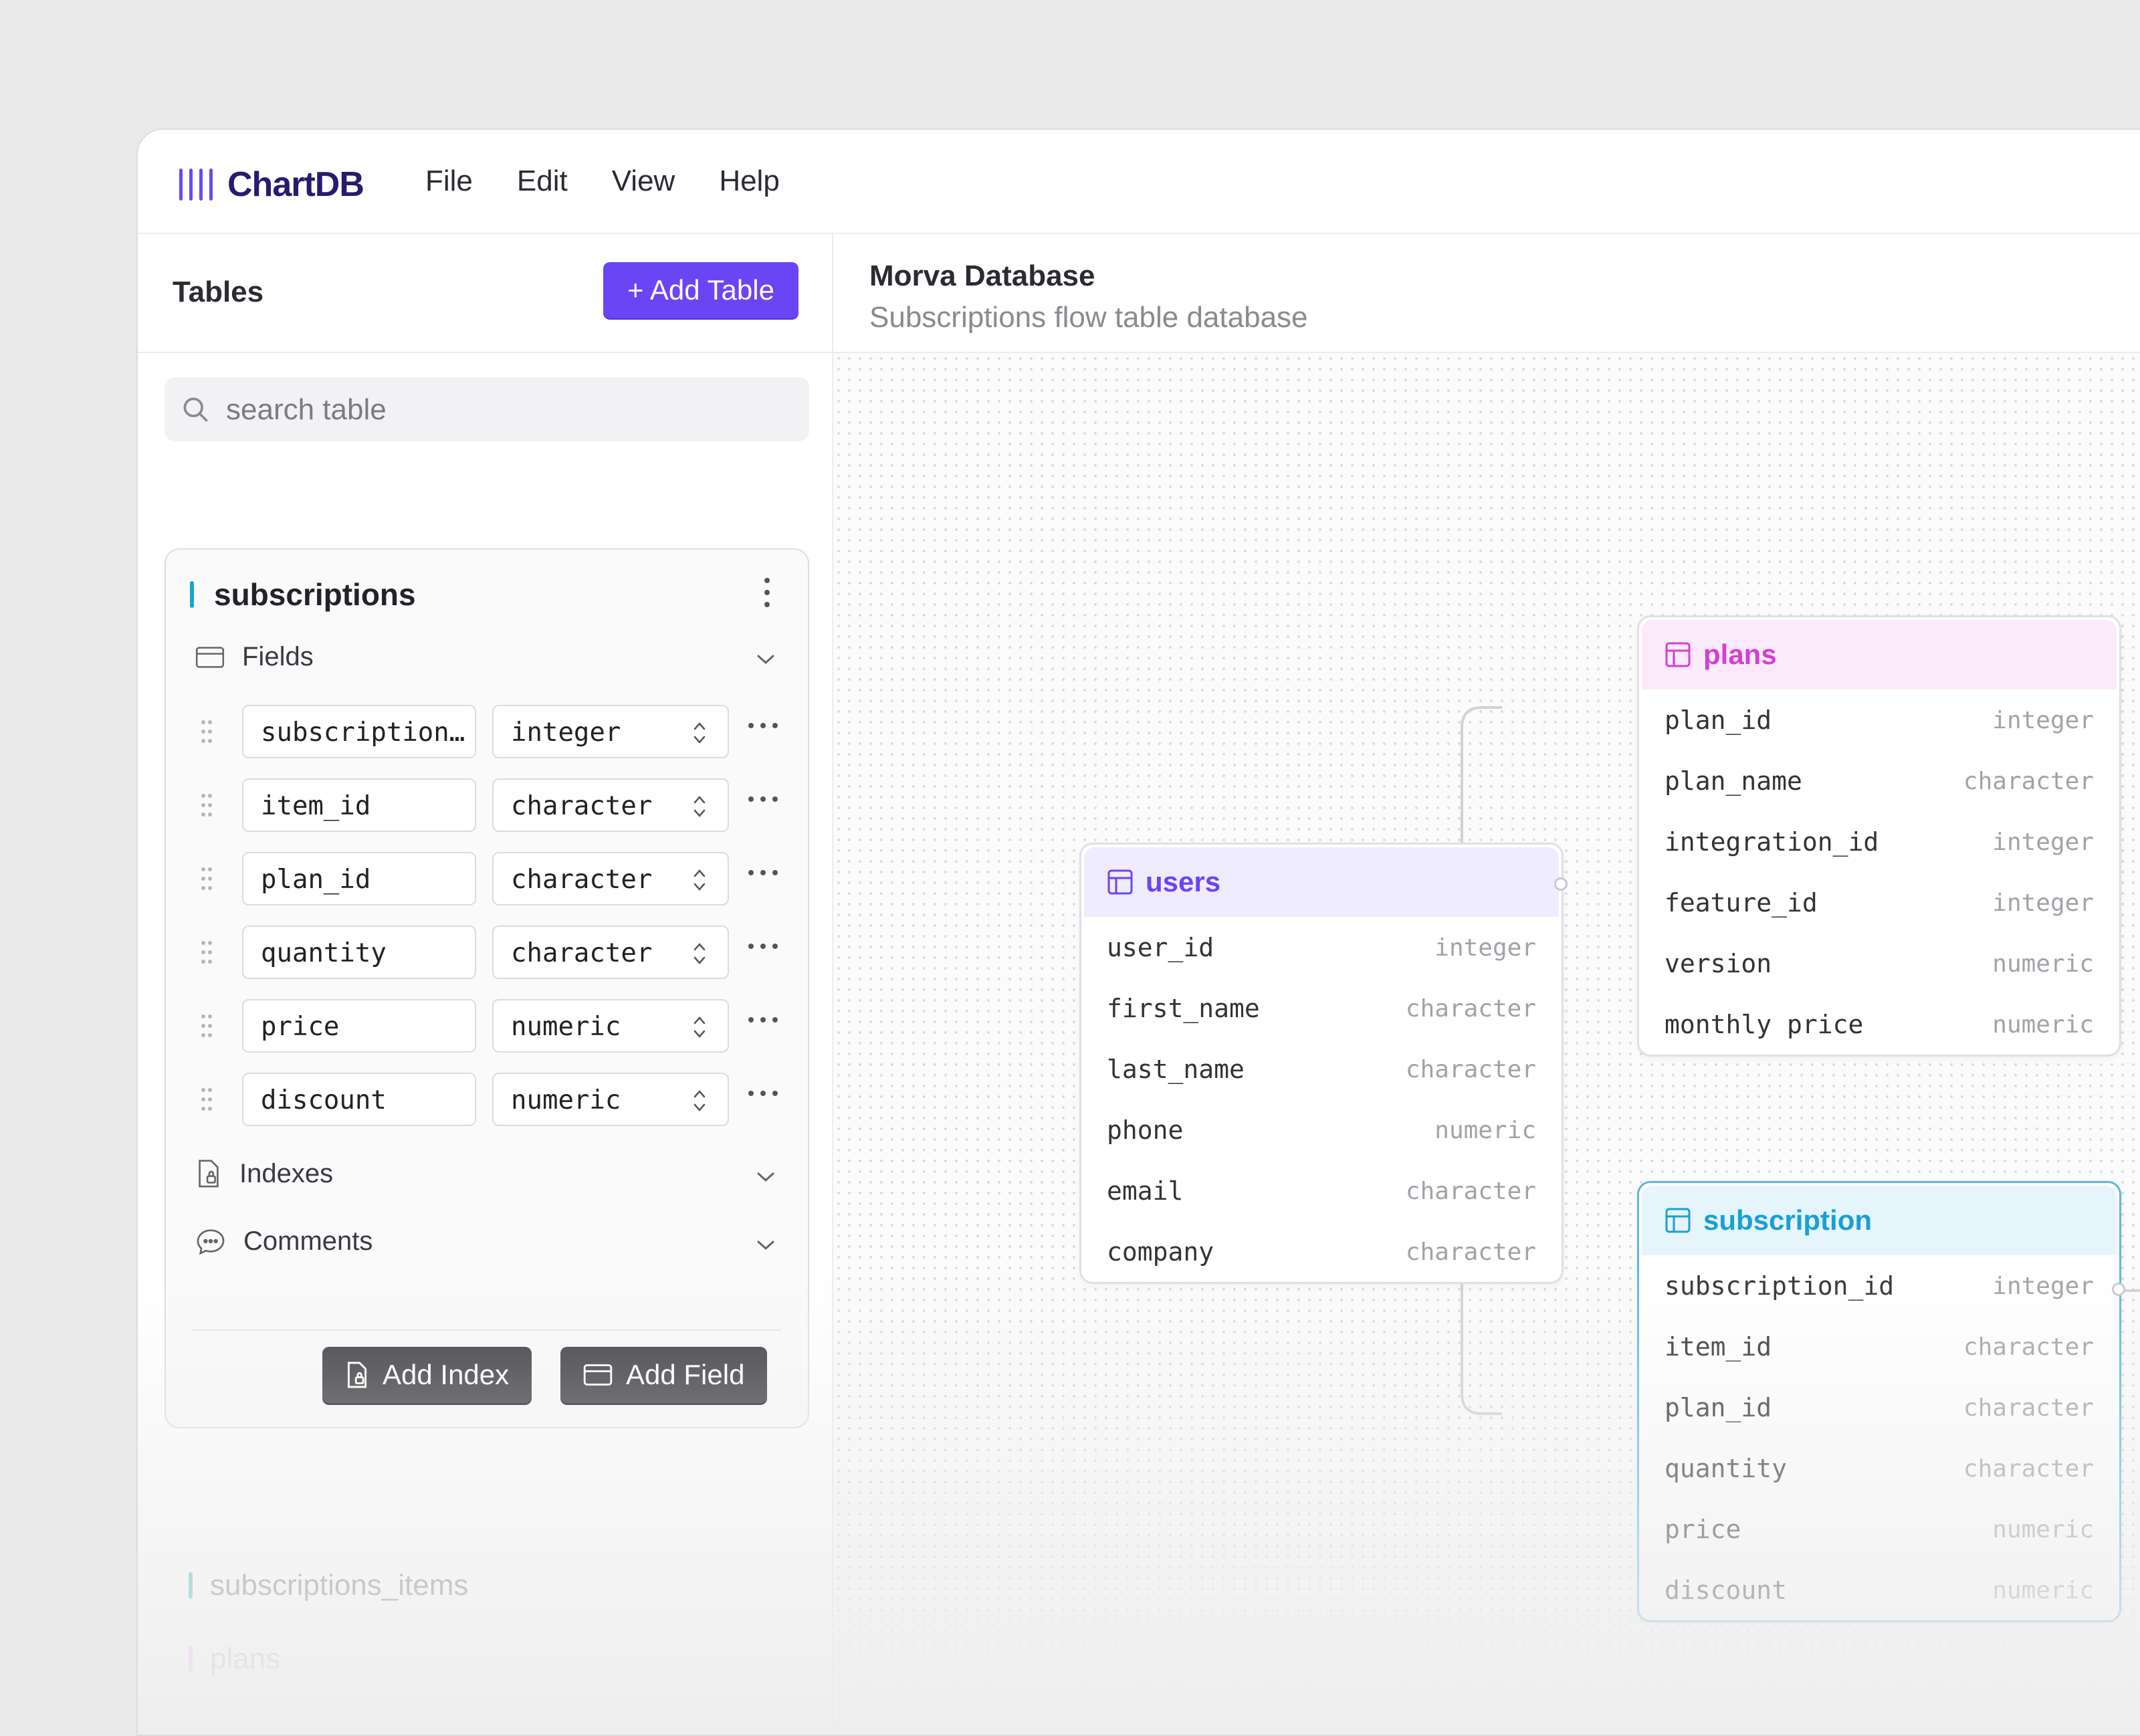 This screenshot has width=2140, height=1736. Describe the element at coordinates (254, 657) in the screenshot. I see `fields-section-toggle: Fields` at that location.